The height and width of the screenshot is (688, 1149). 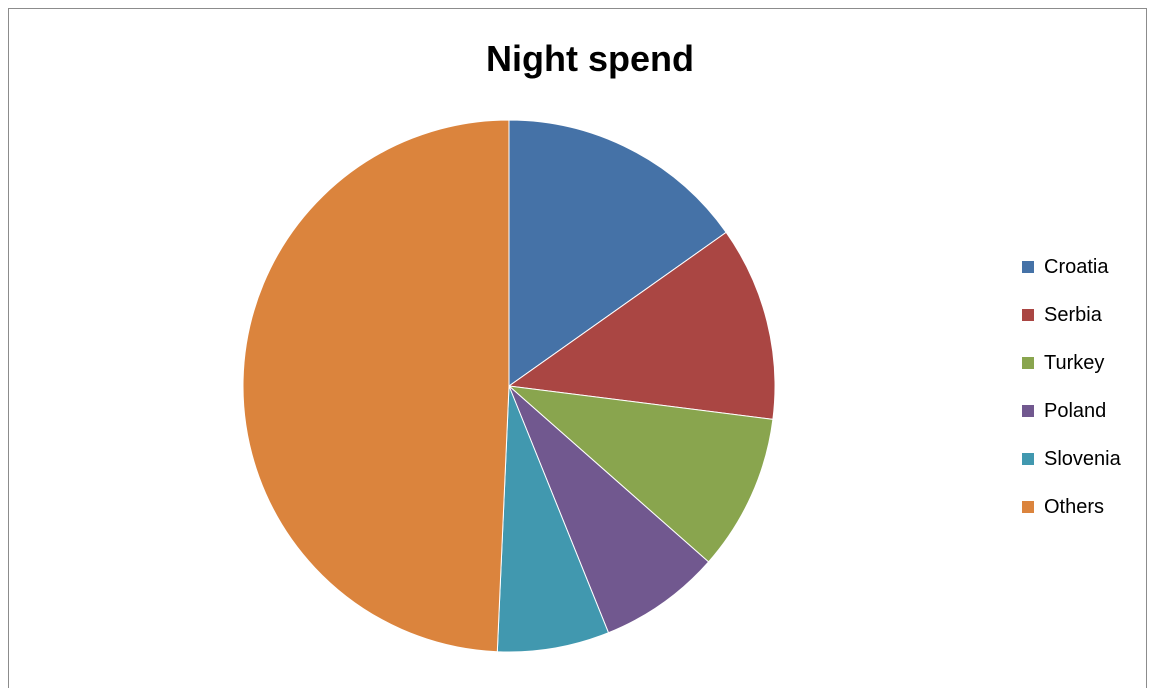 I want to click on pie-slice-turkey, so click(x=640, y=474).